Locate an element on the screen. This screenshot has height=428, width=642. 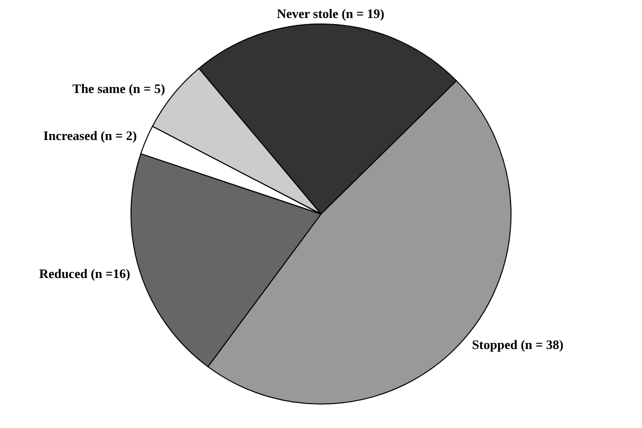
slice-label: Reduced (n =16) is located at coordinates (84, 274).